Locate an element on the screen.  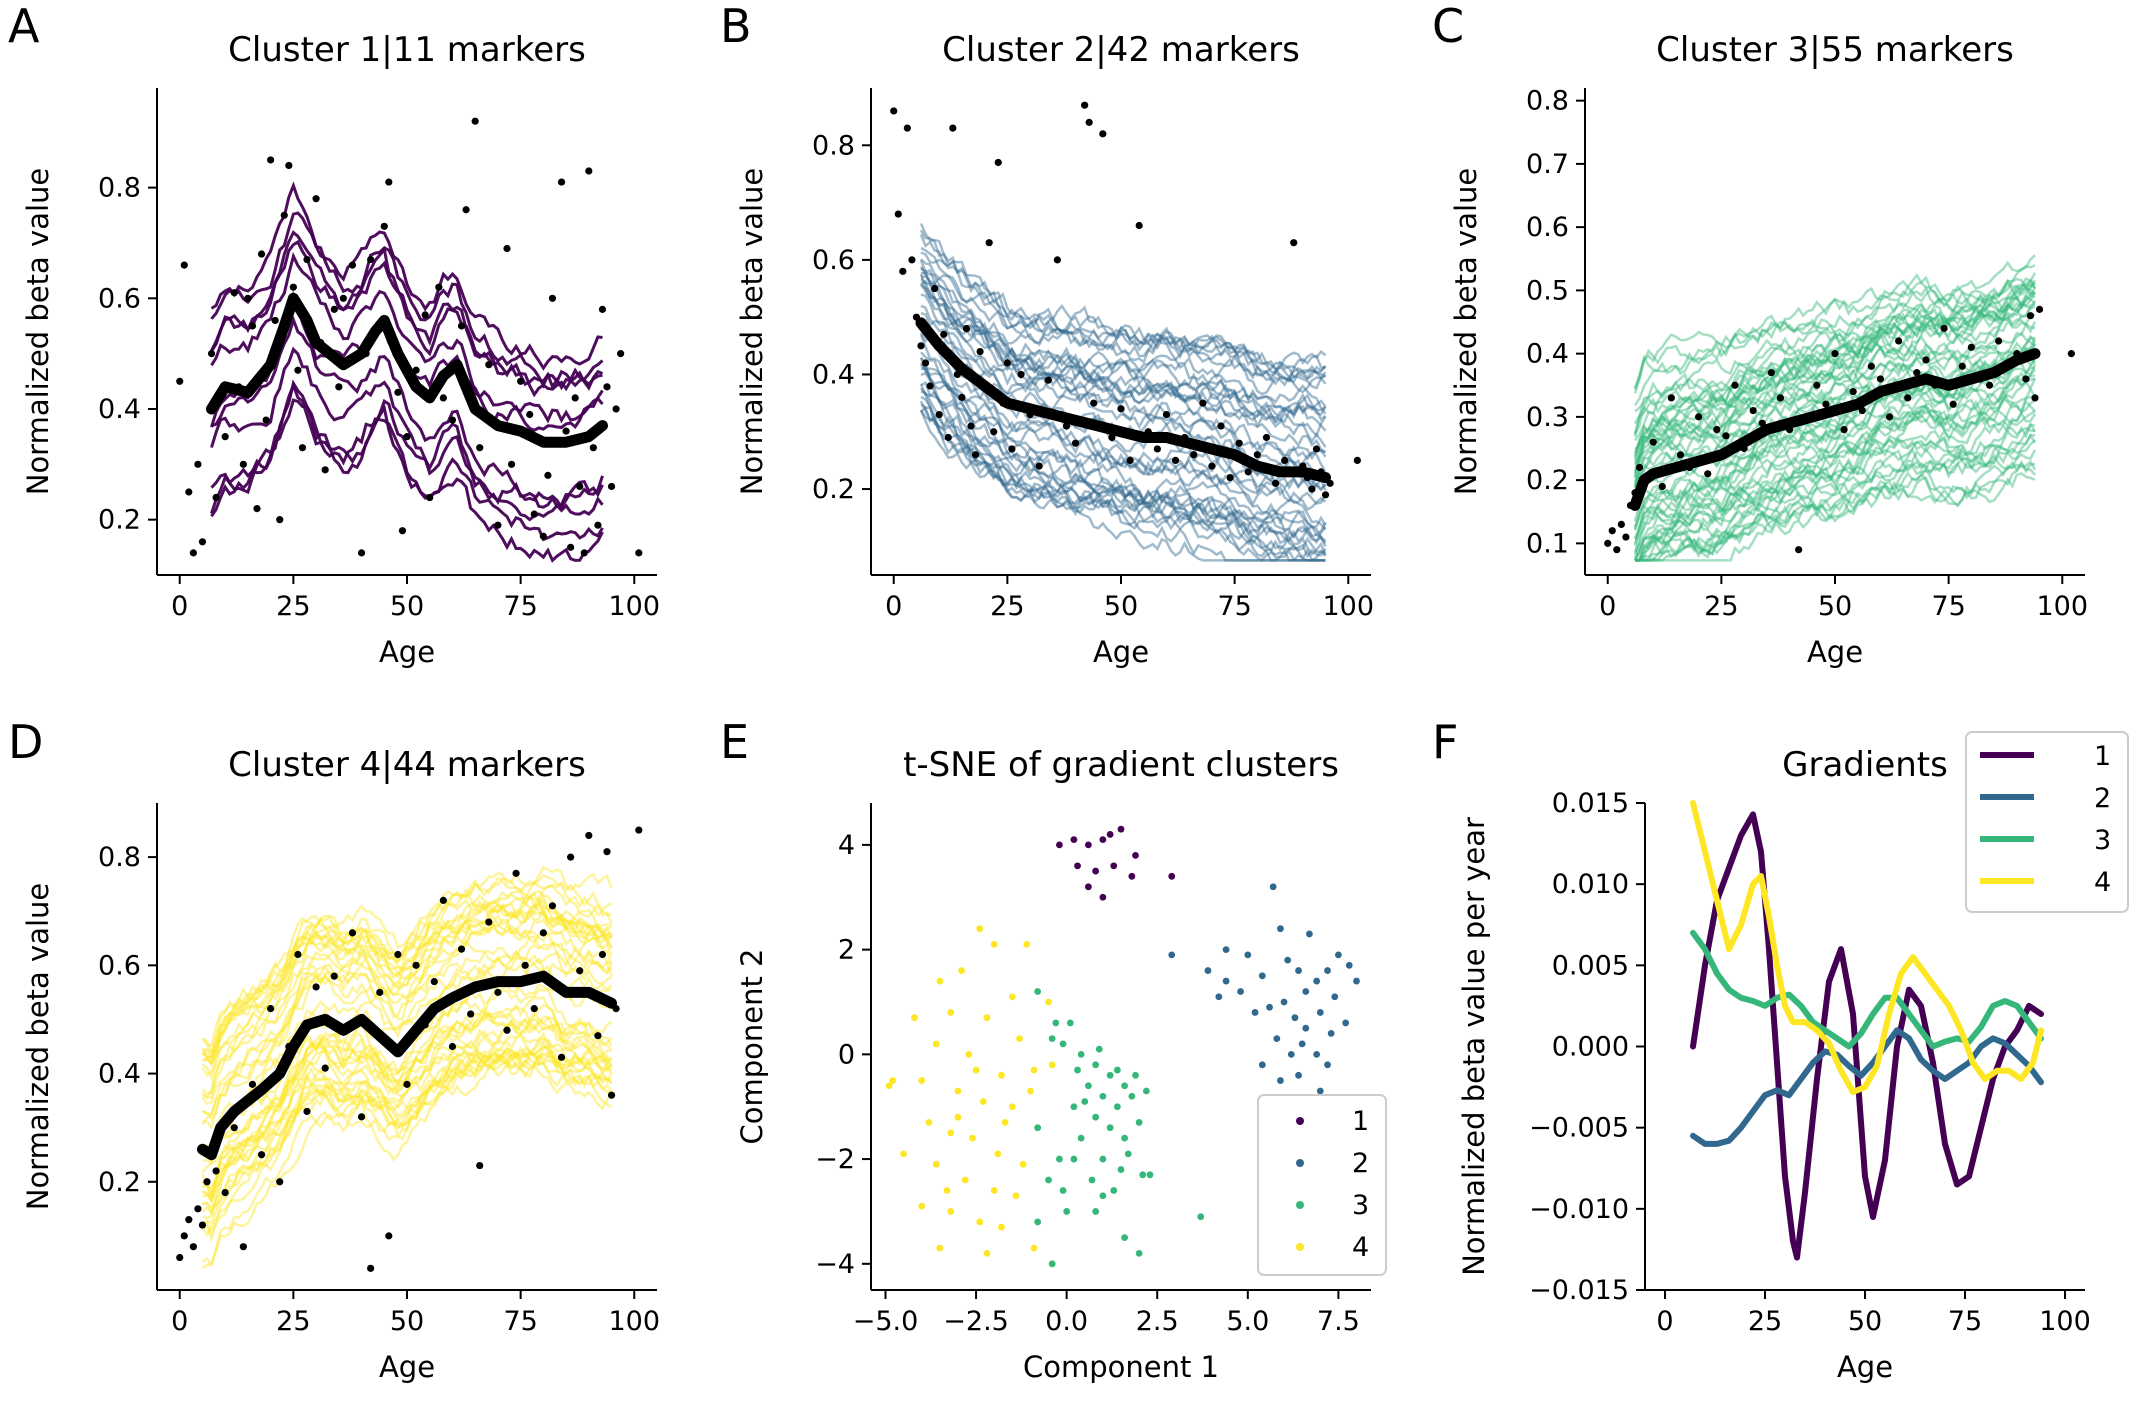
x-tick-label: 7.5 is located at coordinates (1338, 1321).